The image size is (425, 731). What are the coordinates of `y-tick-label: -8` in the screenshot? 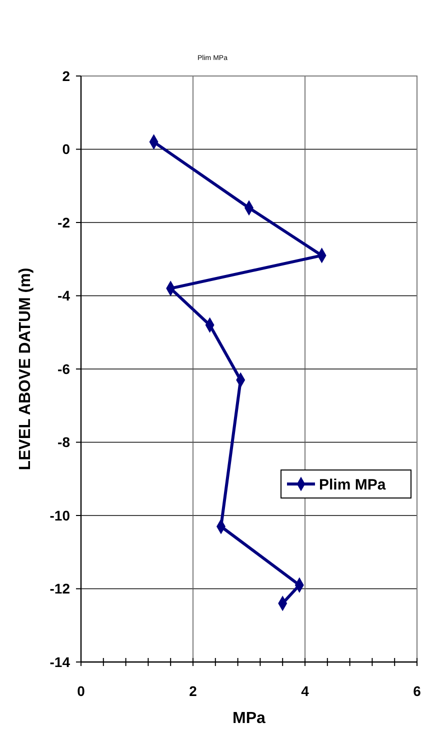 It's located at (64, 442).